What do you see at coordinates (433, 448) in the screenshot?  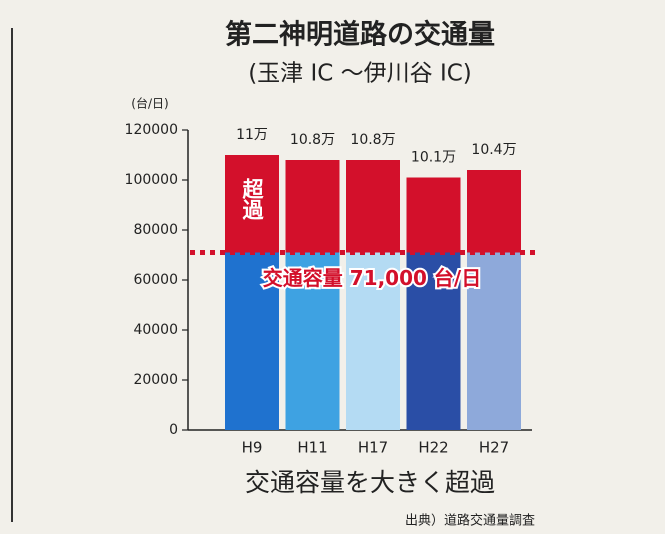 I see `x-tick-label: H22` at bounding box center [433, 448].